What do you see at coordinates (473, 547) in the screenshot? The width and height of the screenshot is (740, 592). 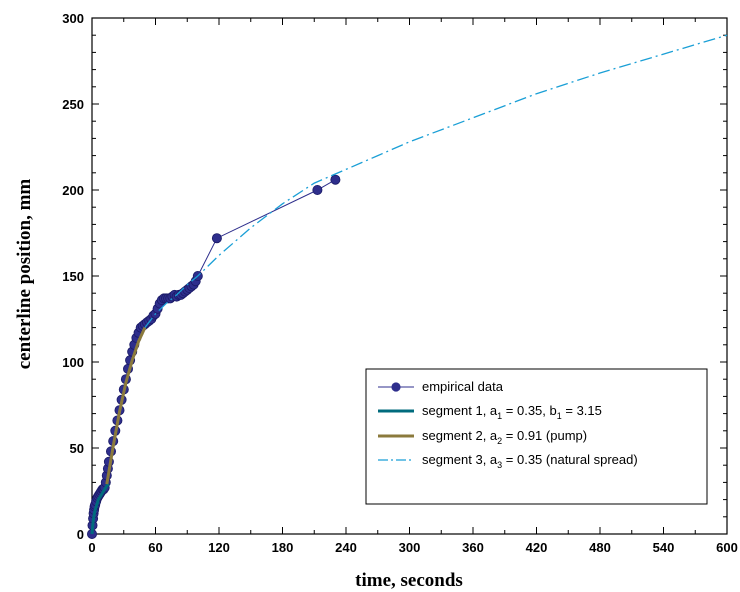 I see `x-tick-label: 360` at bounding box center [473, 547].